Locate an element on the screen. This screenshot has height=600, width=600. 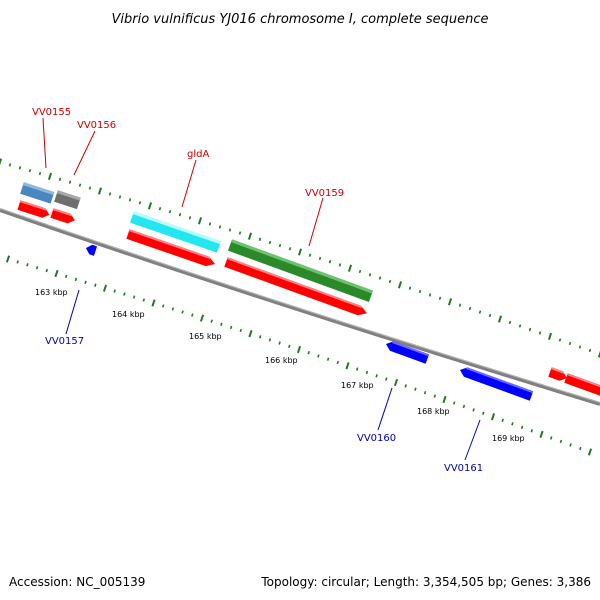
gene-label-vv0157: VV0157 is located at coordinates (64, 341).